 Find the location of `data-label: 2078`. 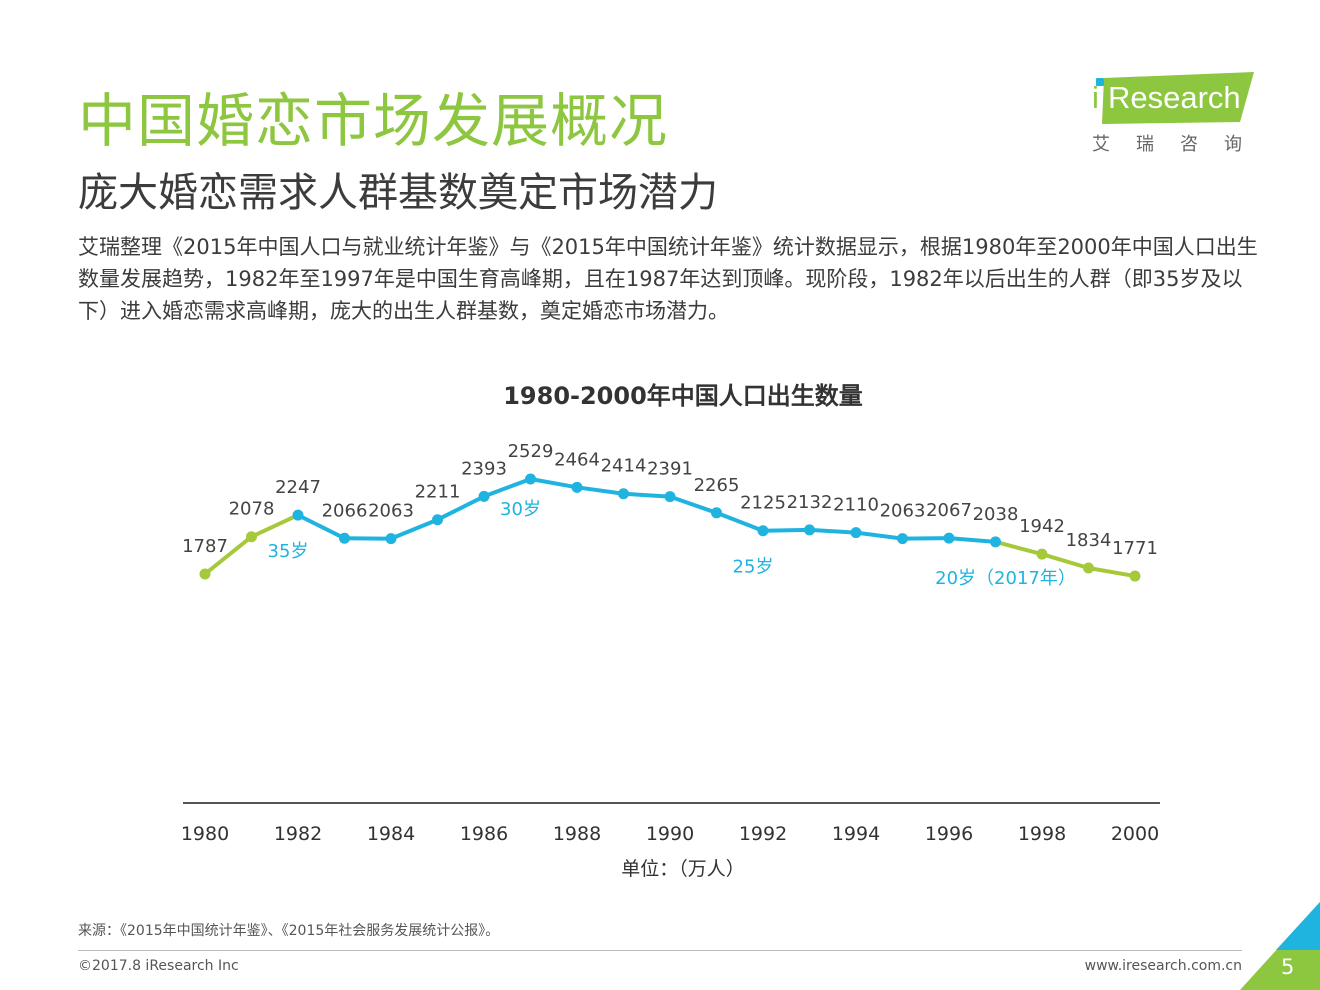

data-label: 2078 is located at coordinates (252, 509).